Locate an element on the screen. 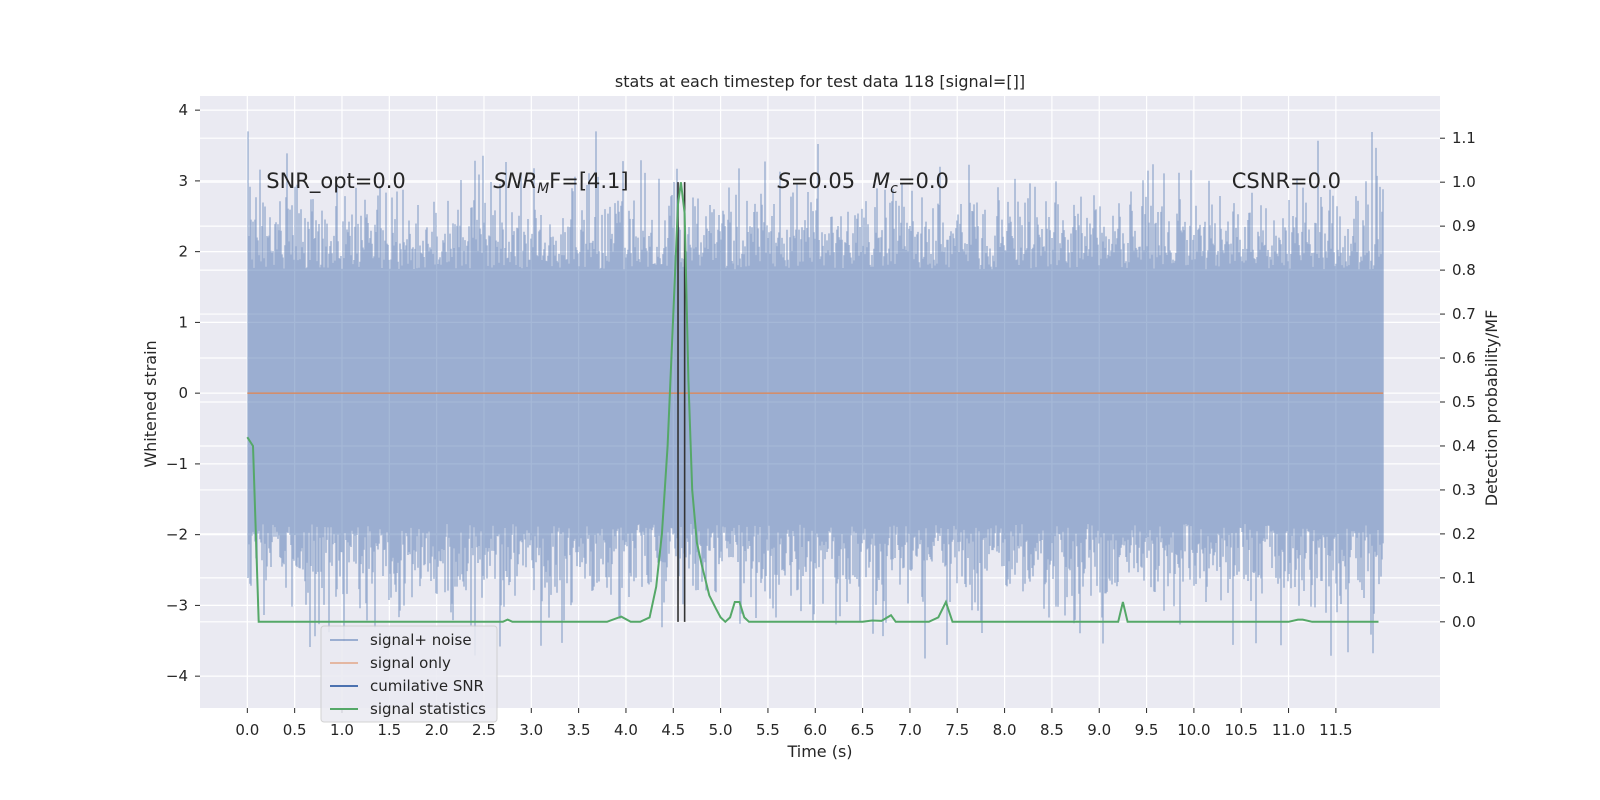  x-tick-label: 6.0 is located at coordinates (815, 730).